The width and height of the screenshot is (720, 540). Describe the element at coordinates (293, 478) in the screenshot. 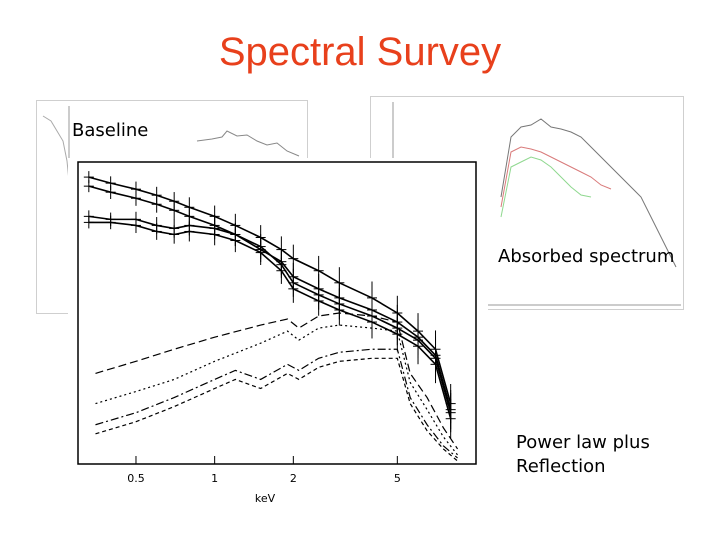

I see `x-tick-label: 2` at that location.